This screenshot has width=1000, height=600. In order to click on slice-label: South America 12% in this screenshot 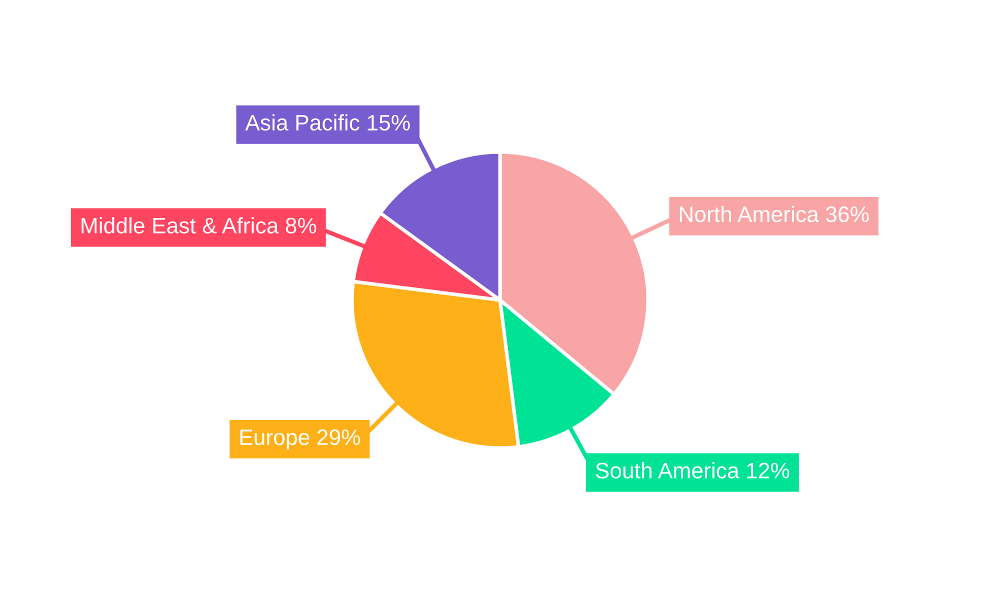, I will do `click(693, 470)`.